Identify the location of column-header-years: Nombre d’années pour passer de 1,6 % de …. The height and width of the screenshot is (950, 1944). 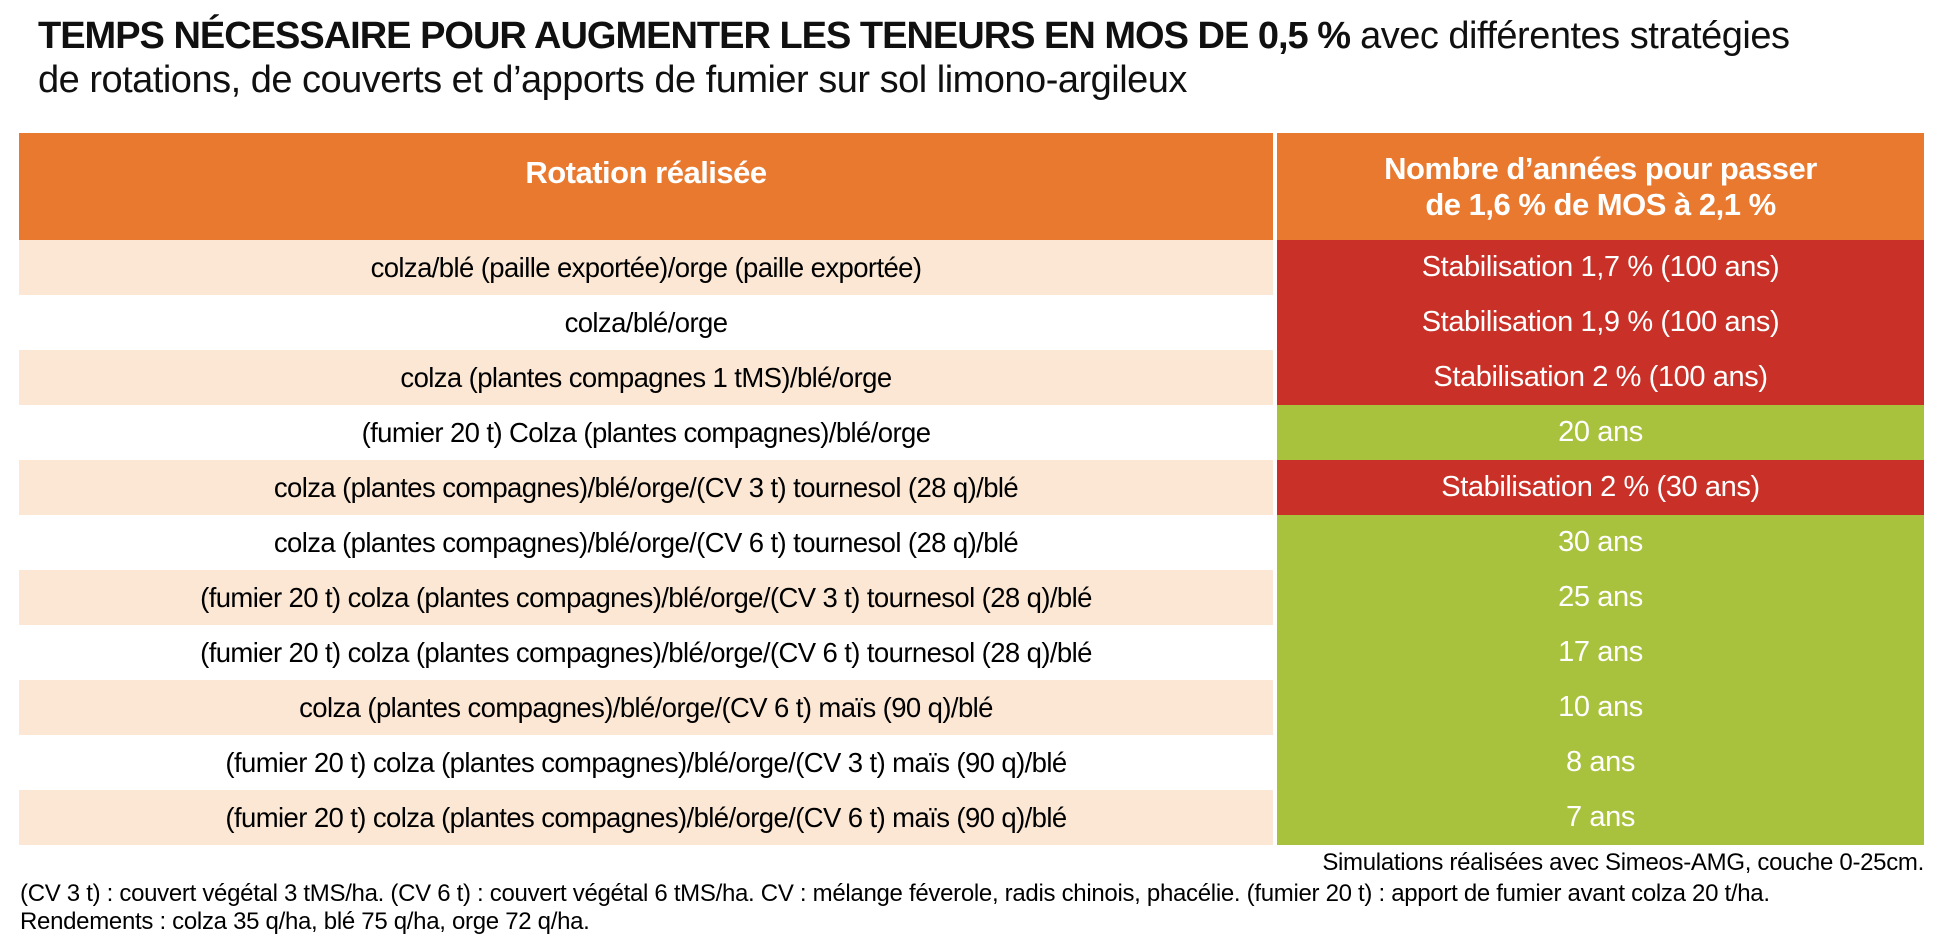
(1600, 186).